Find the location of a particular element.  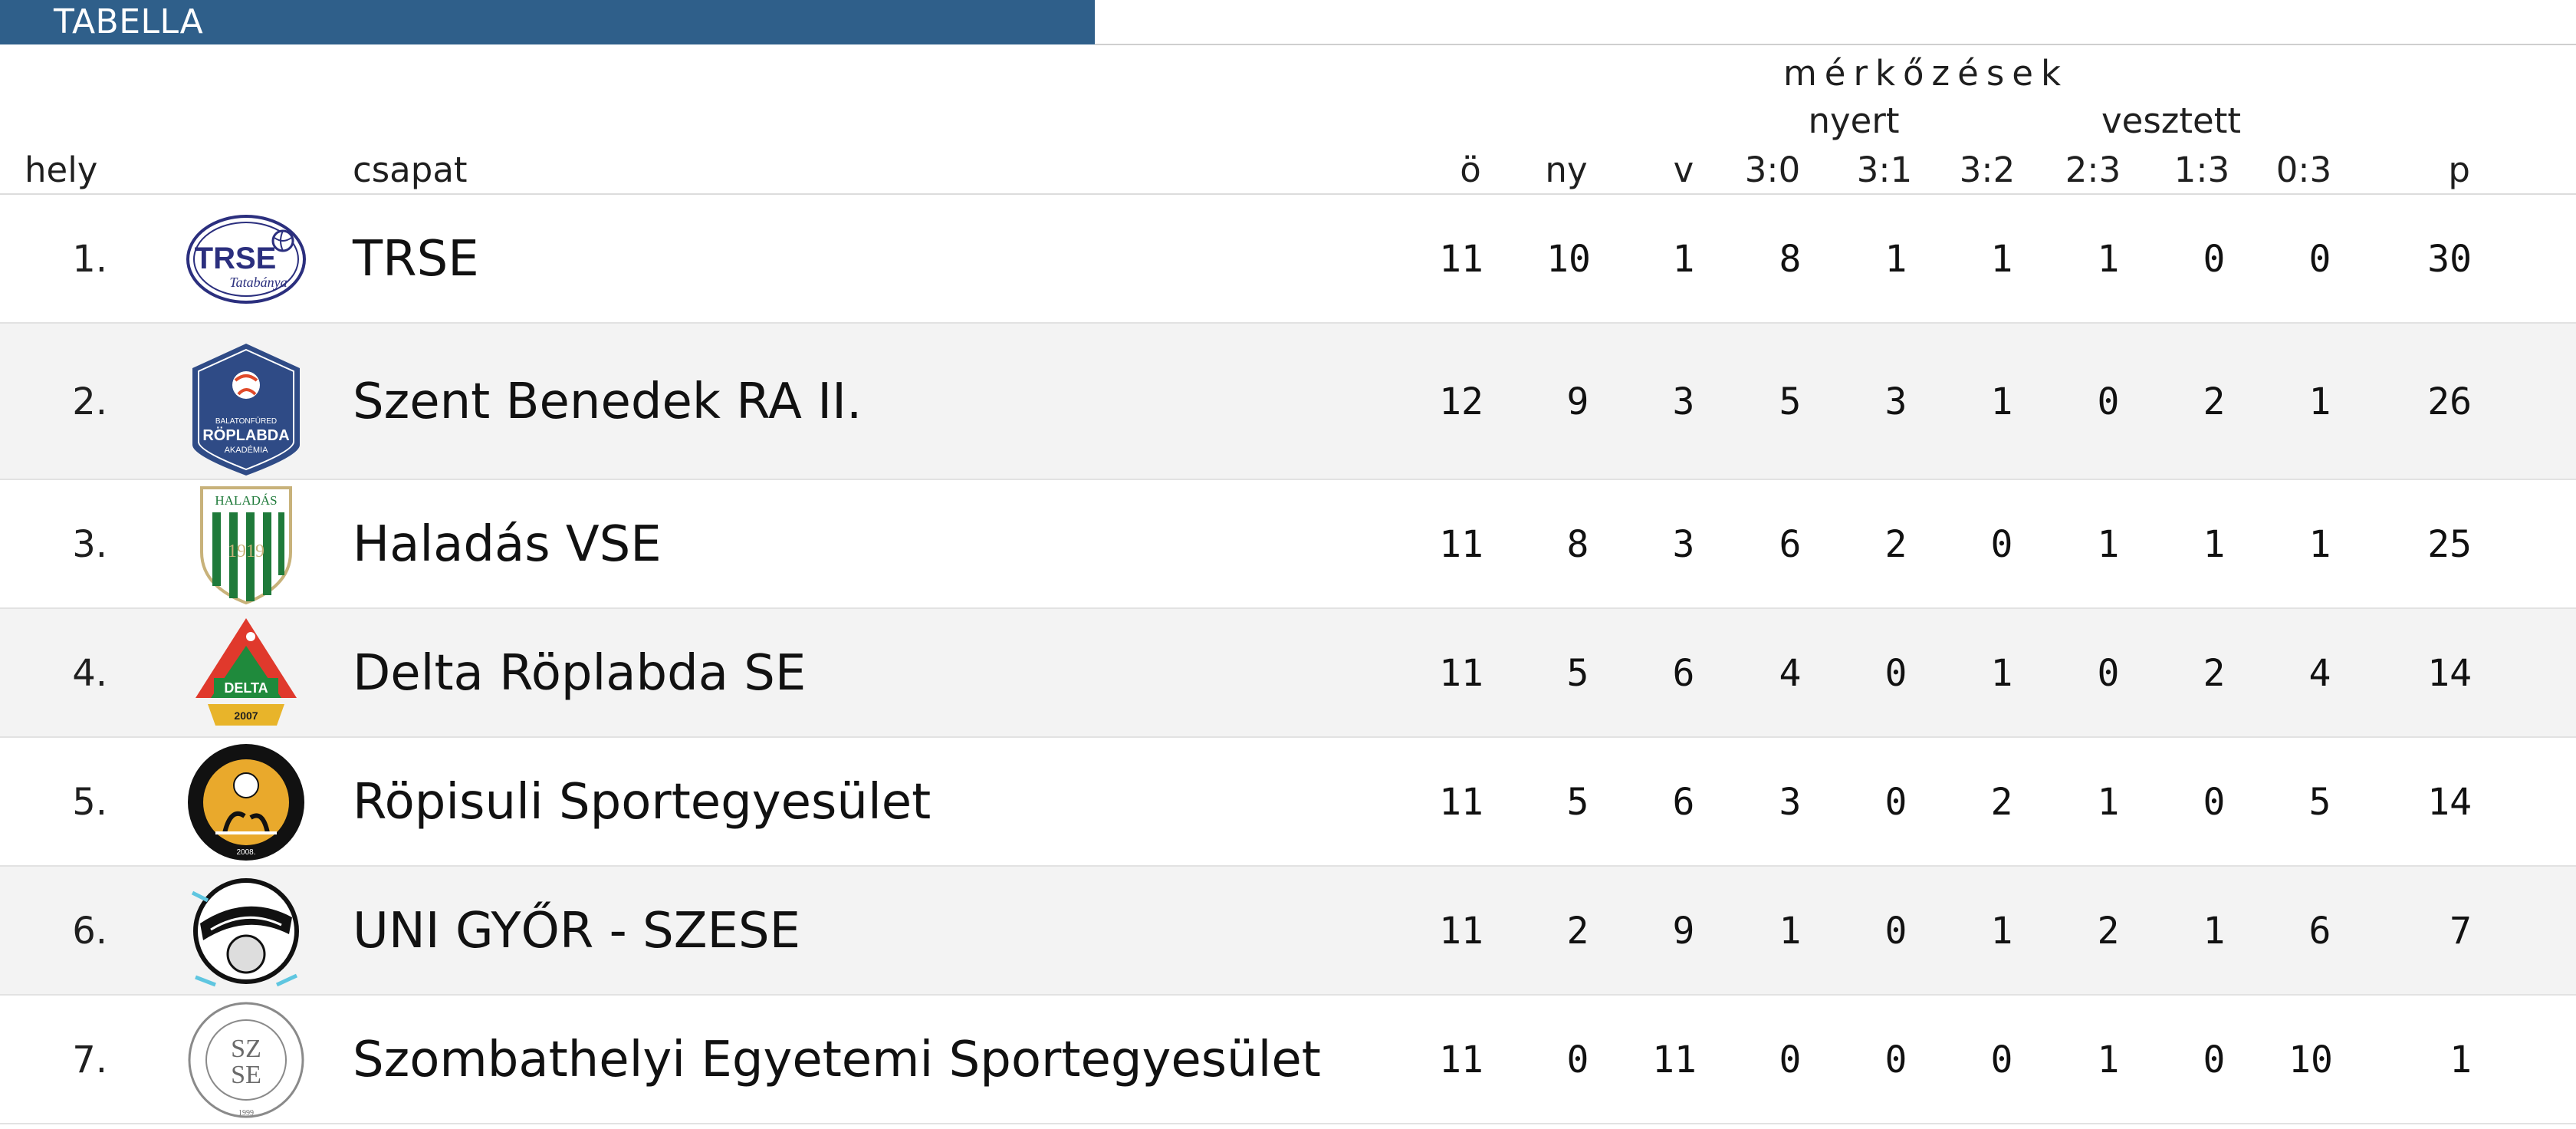

tabella-title: TABELLA is located at coordinates (129, 21).